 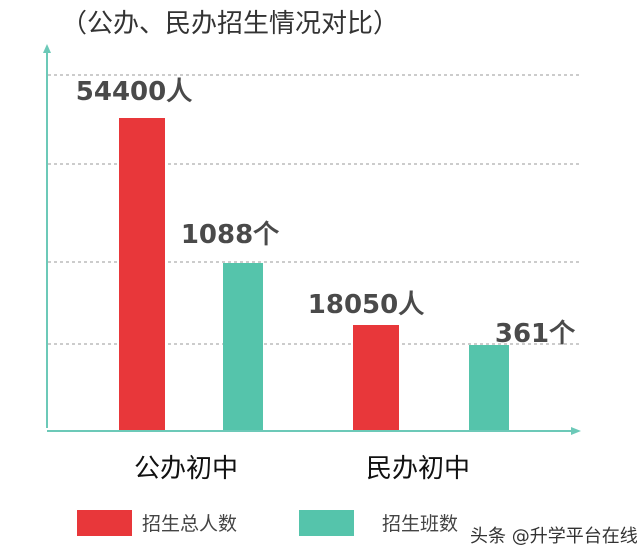 What do you see at coordinates (366, 305) in the screenshot?
I see `data-label-total-students-private: 18050人` at bounding box center [366, 305].